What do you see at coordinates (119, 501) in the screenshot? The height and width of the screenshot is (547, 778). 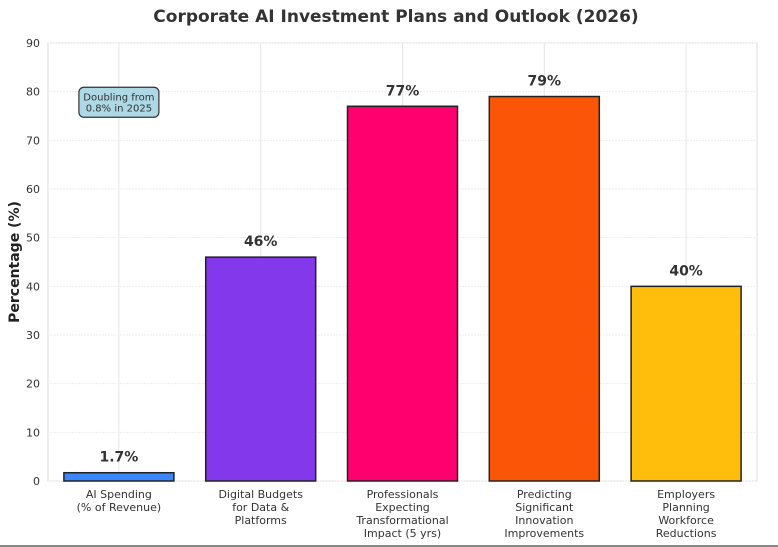 I see `x-tick-label: AI Spending (% of Revenue)` at bounding box center [119, 501].